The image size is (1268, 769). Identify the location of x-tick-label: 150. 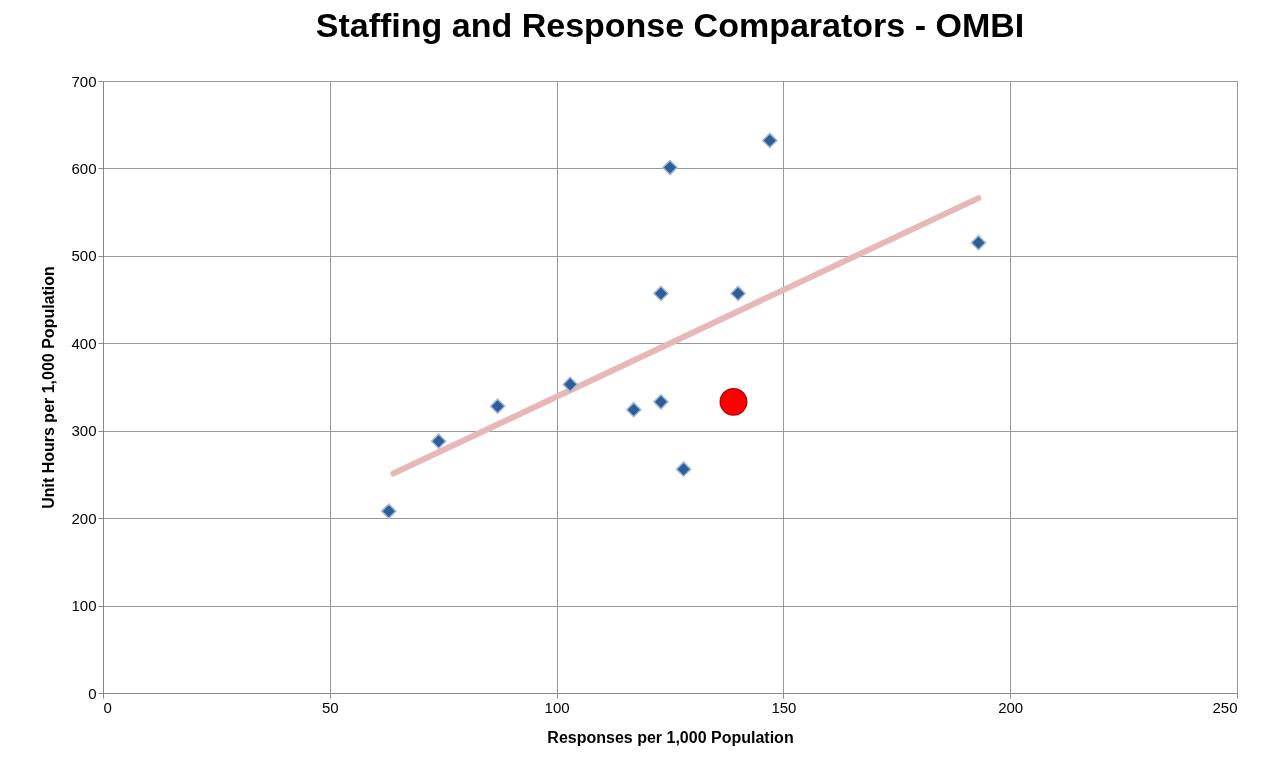
(784, 707).